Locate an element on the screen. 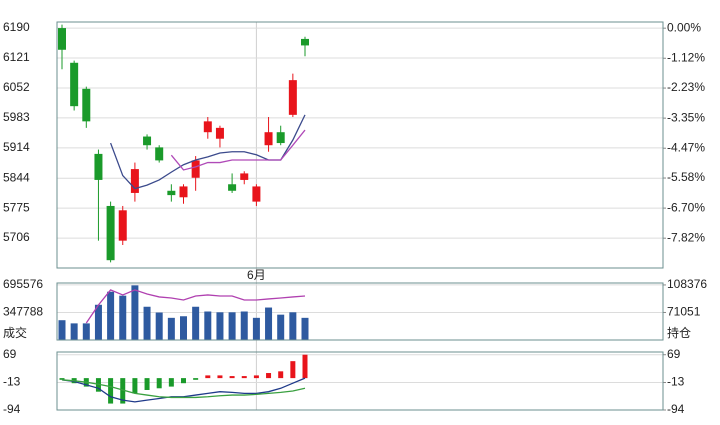 The width and height of the screenshot is (720, 425). y2-tick-label: -4.47% is located at coordinates (686, 147).